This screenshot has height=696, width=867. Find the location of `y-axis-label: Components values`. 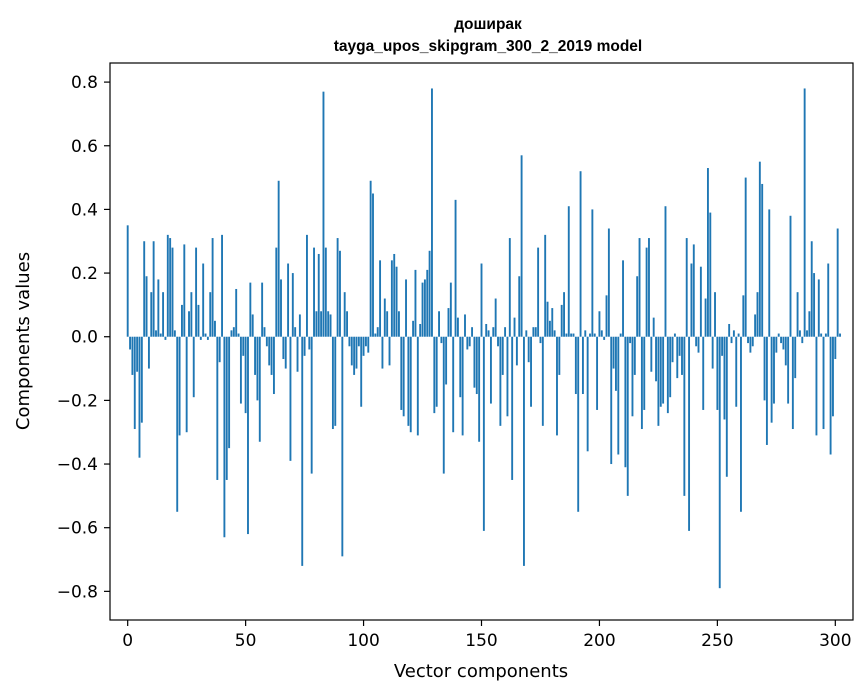

y-axis-label: Components values is located at coordinates (23, 341).